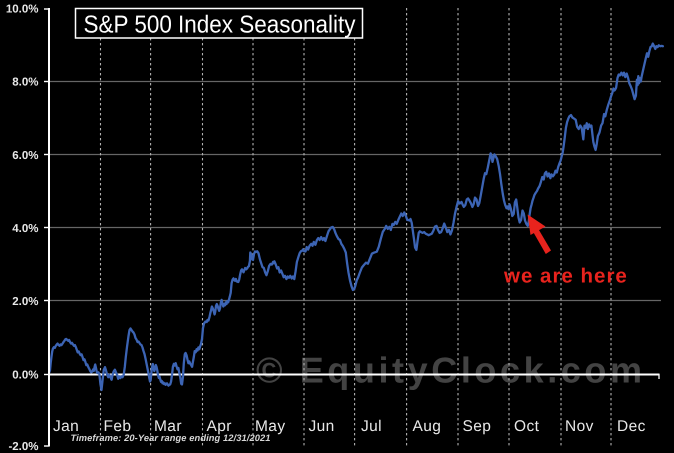  Describe the element at coordinates (565, 276) in the screenshot. I see `svg-text: we are here` at that location.